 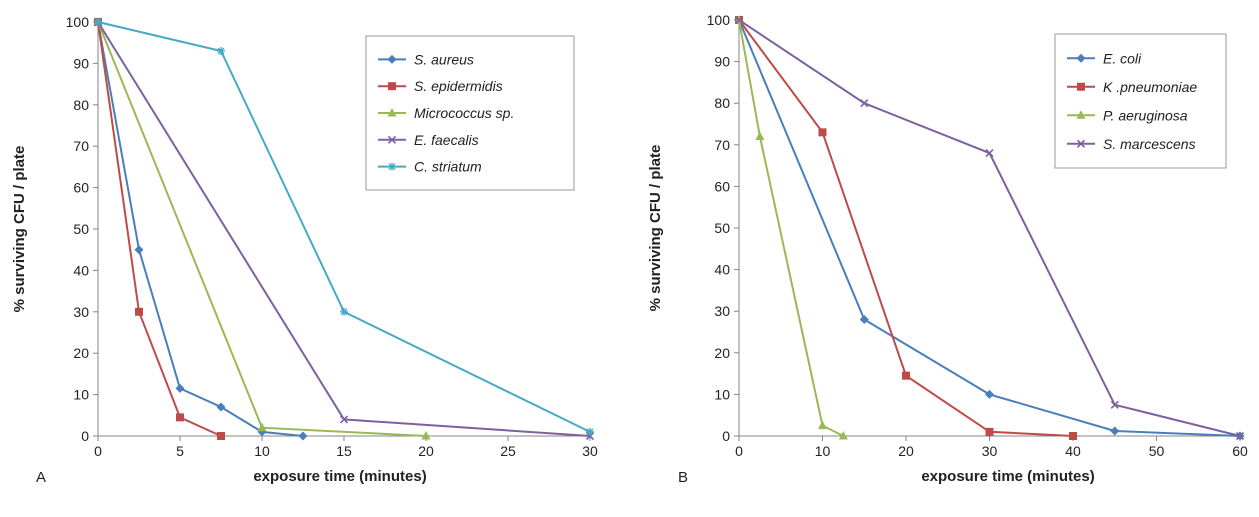 What do you see at coordinates (344, 451) in the screenshot?
I see `x-tick-label: 15` at bounding box center [344, 451].